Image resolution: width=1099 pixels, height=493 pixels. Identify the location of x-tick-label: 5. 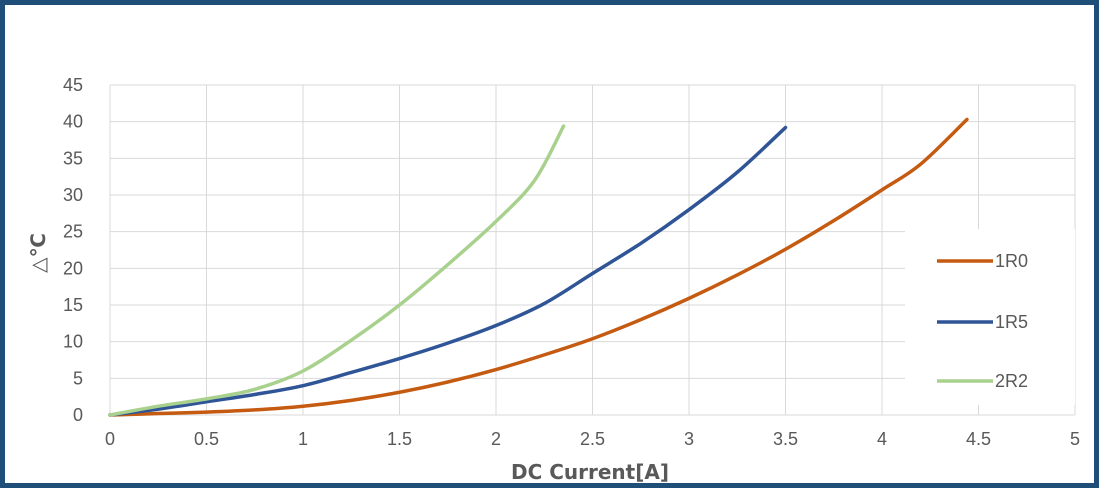
(1075, 439).